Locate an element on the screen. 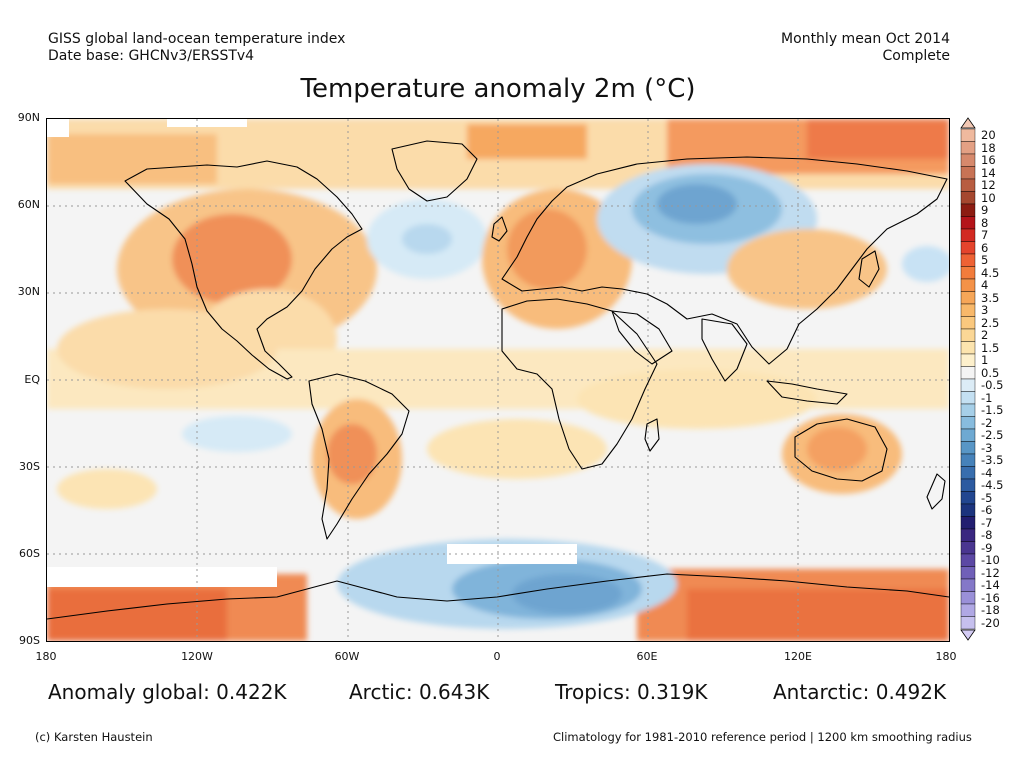  colorbar-level-label: -4.5 is located at coordinates (992, 485).